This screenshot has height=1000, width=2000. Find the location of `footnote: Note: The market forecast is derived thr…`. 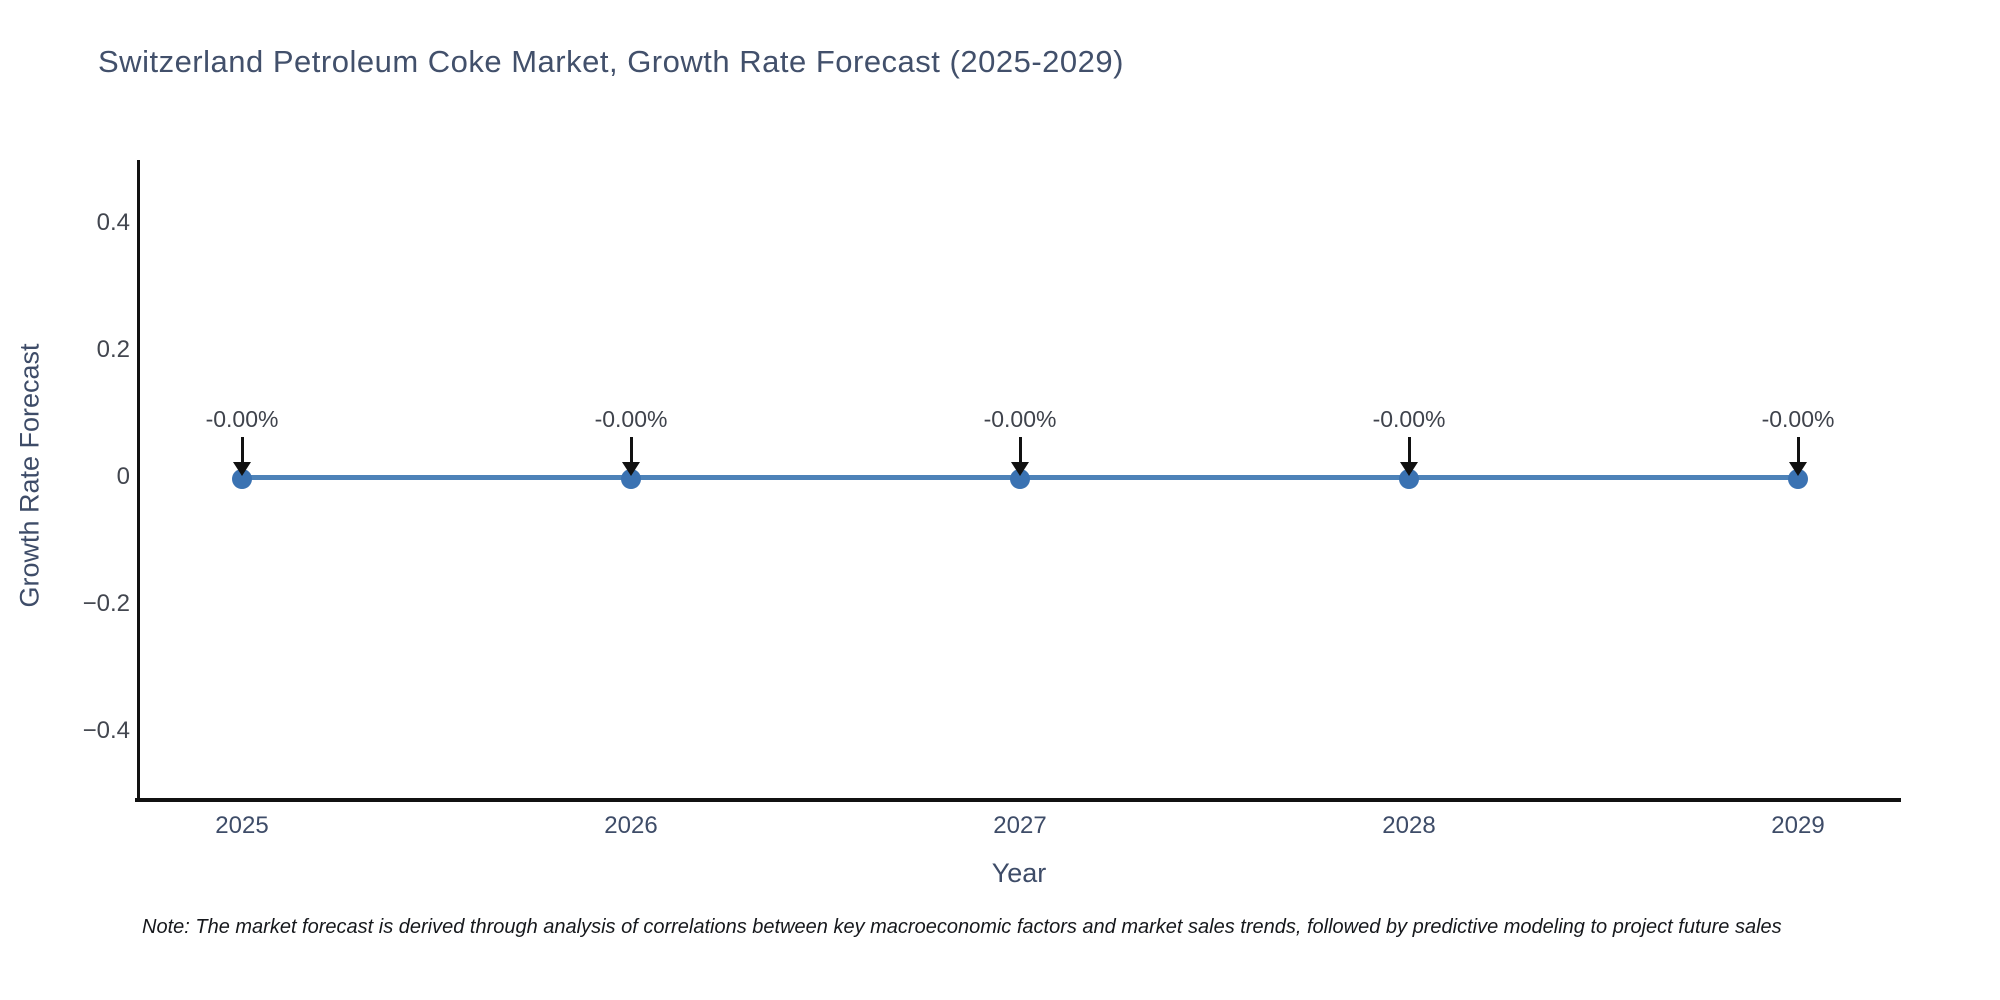

footnote: Note: The market forecast is derived thr… is located at coordinates (962, 927).